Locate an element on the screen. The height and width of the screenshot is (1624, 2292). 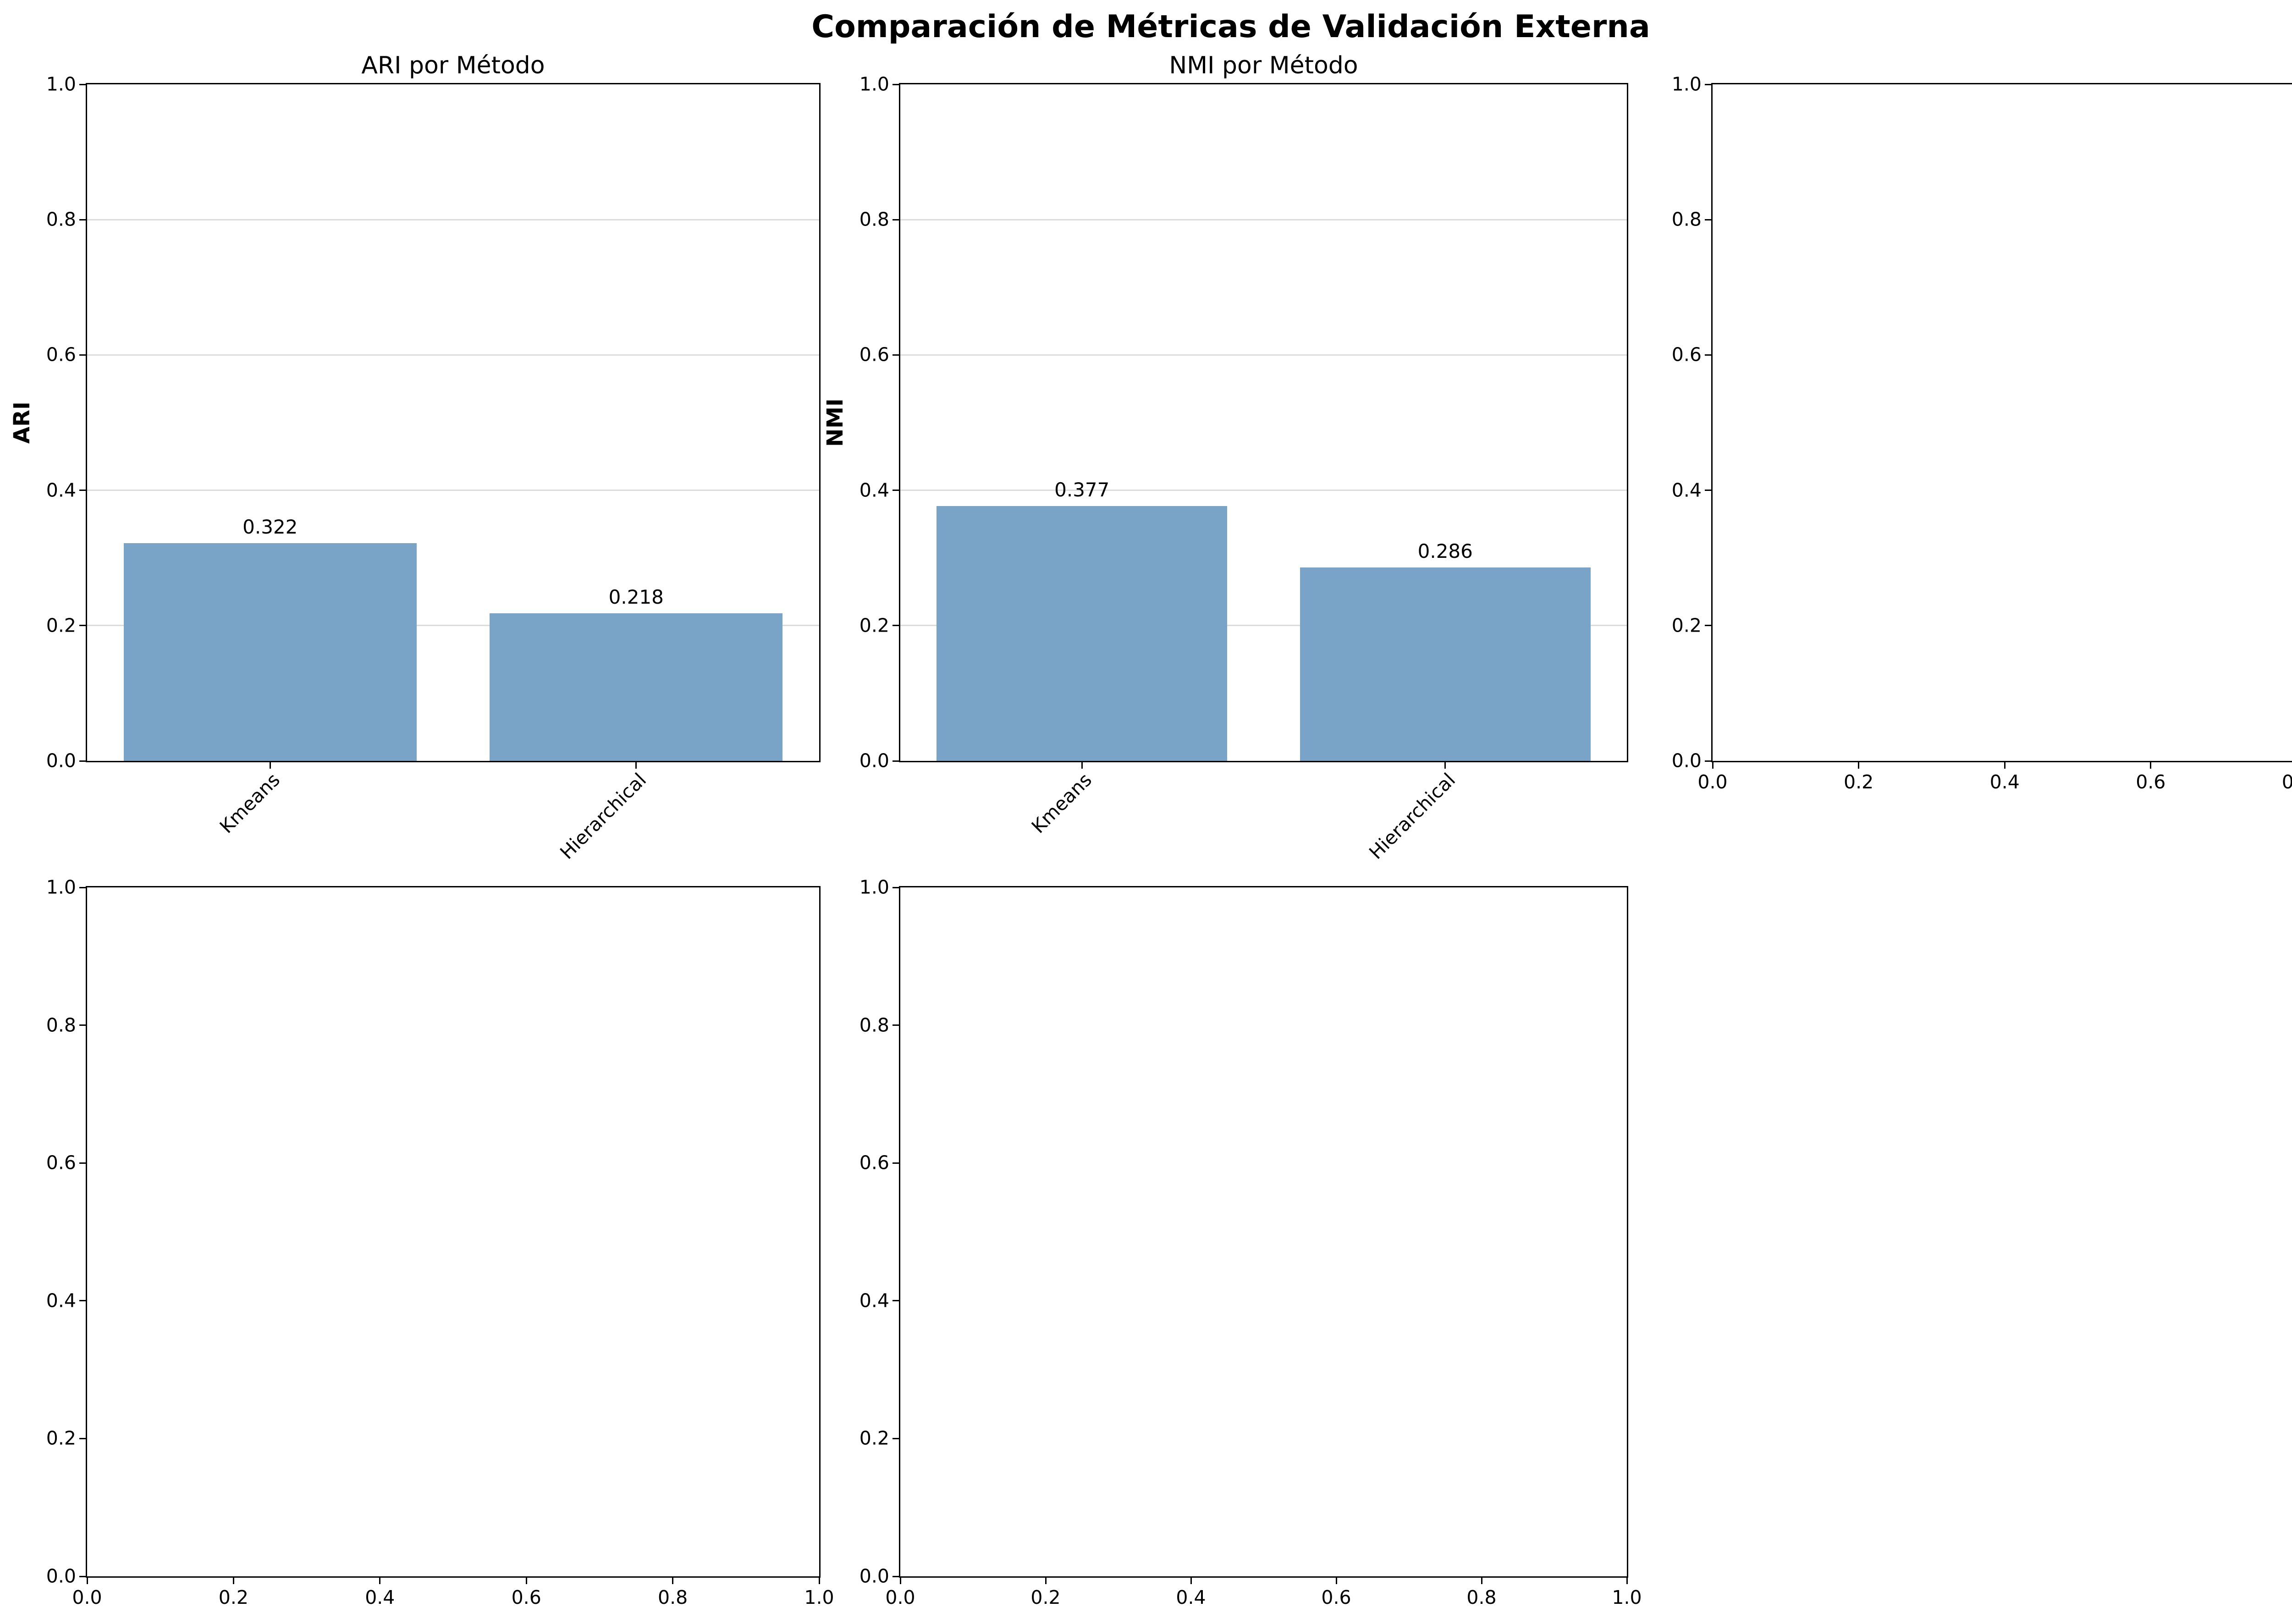
x-category-label: Kmeans is located at coordinates (250, 803).